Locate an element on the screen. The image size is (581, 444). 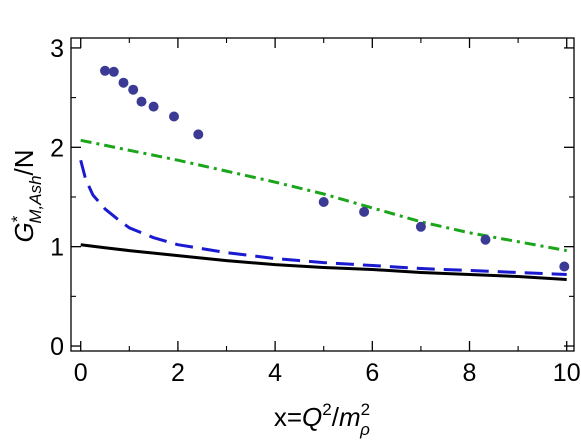
y-tick-label: 2 is located at coordinates (57, 148).